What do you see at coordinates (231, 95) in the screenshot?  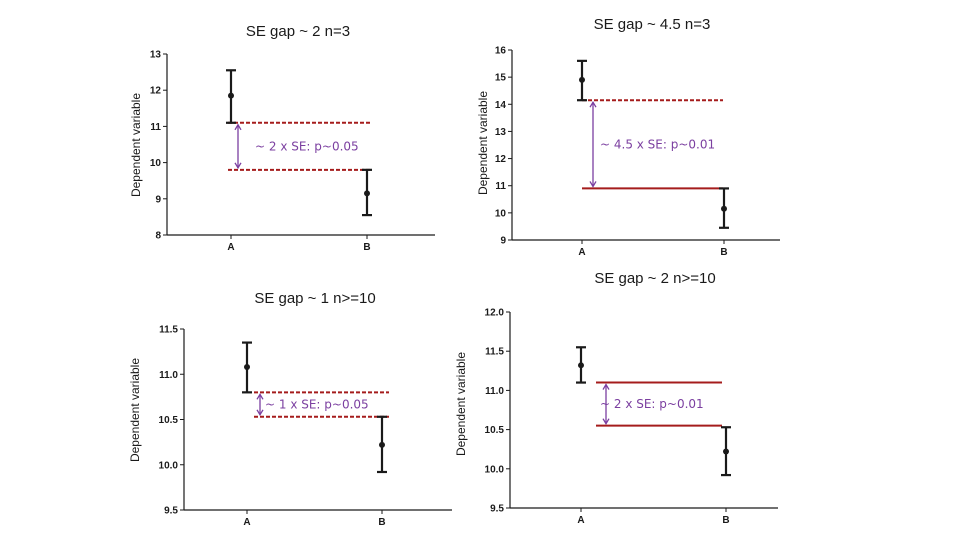 I see `chart1-mean-point-A` at bounding box center [231, 95].